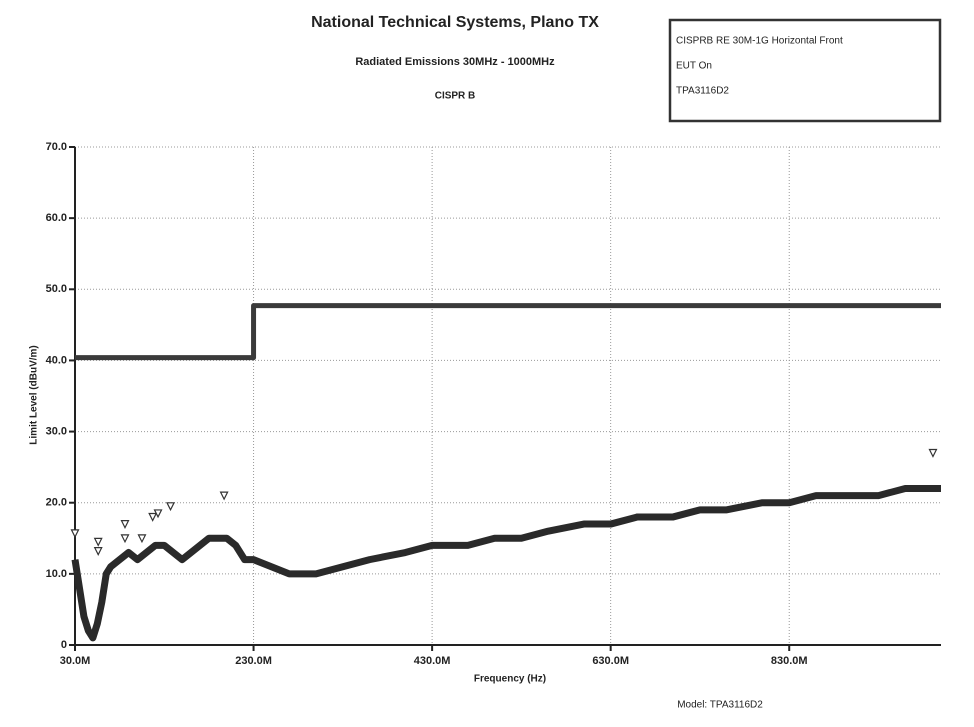  What do you see at coordinates (56, 360) in the screenshot?
I see `y-tick-label: 40.0` at bounding box center [56, 360].